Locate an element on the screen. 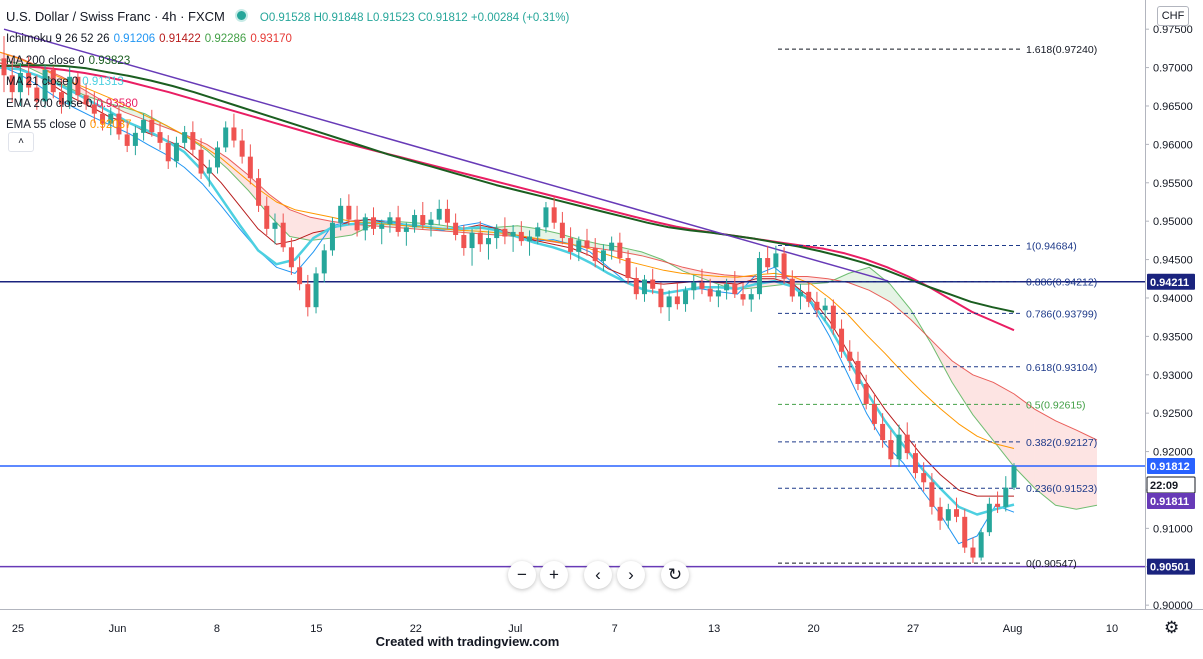  indicator-value: 0.92037 is located at coordinates (110, 125).